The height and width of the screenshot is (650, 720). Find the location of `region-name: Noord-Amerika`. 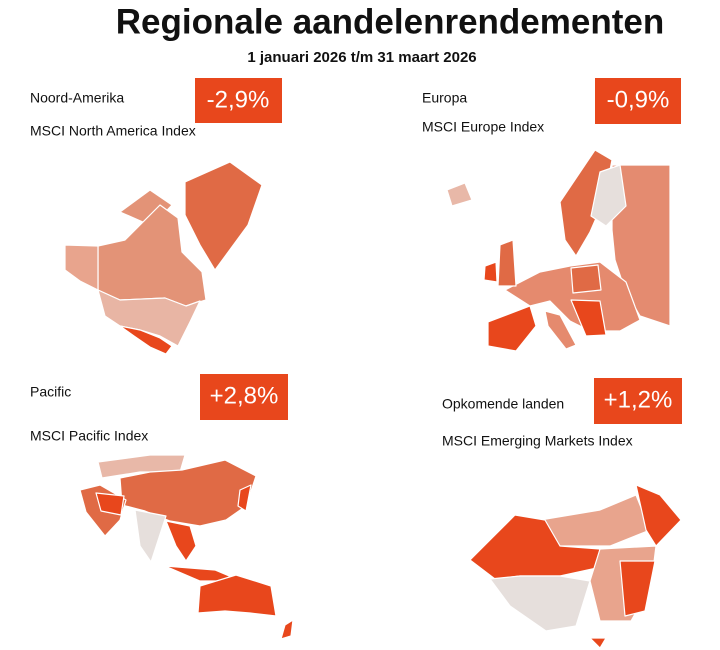

region-name: Noord-Amerika is located at coordinates (77, 98).